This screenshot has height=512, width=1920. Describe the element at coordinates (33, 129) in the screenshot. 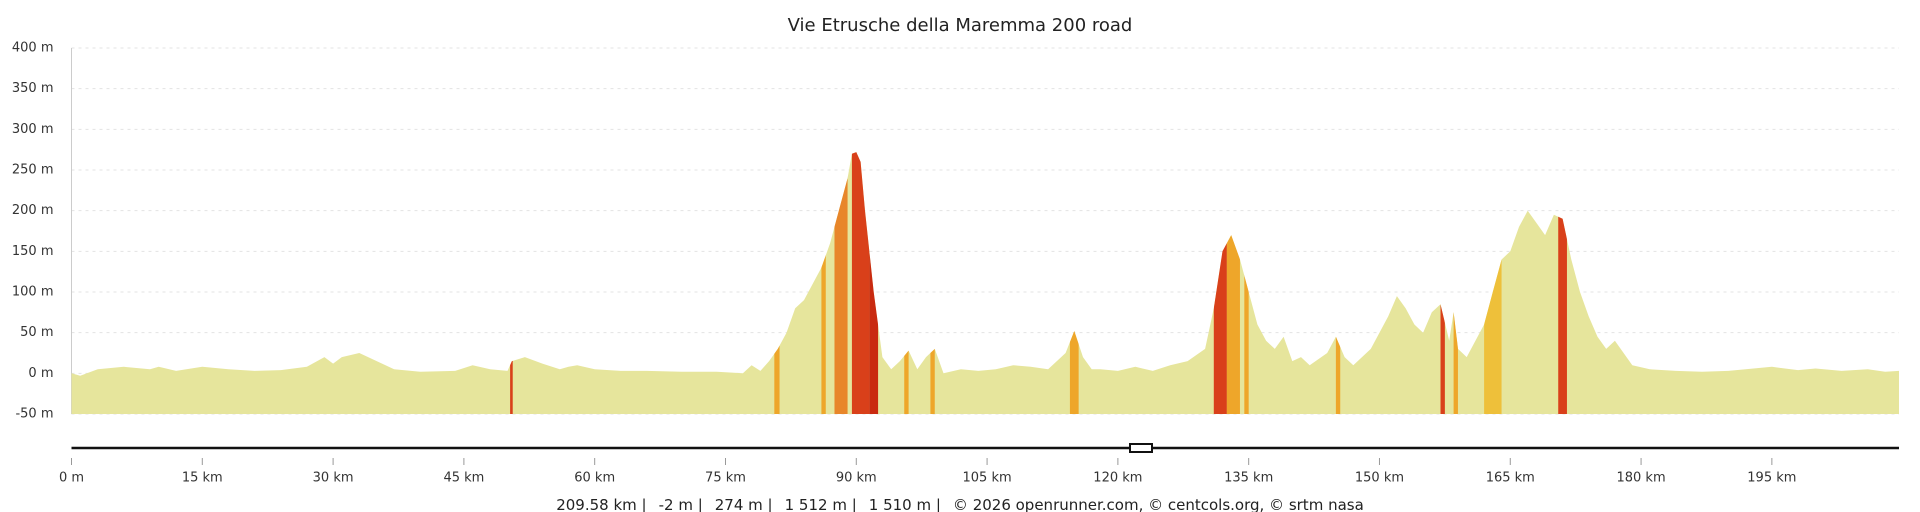

I see `y-tick-label: 300 m` at that location.